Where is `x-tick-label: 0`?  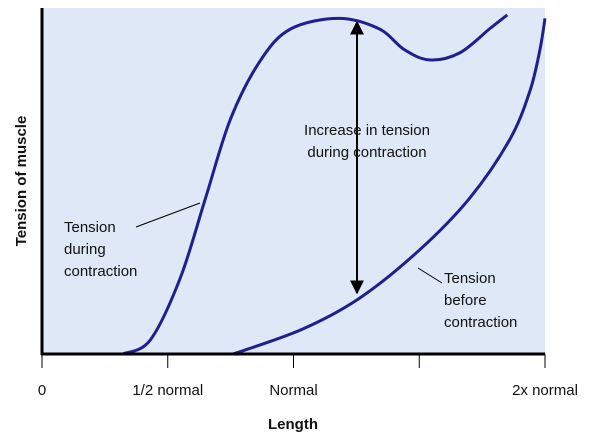
x-tick-label: 0 is located at coordinates (42, 390).